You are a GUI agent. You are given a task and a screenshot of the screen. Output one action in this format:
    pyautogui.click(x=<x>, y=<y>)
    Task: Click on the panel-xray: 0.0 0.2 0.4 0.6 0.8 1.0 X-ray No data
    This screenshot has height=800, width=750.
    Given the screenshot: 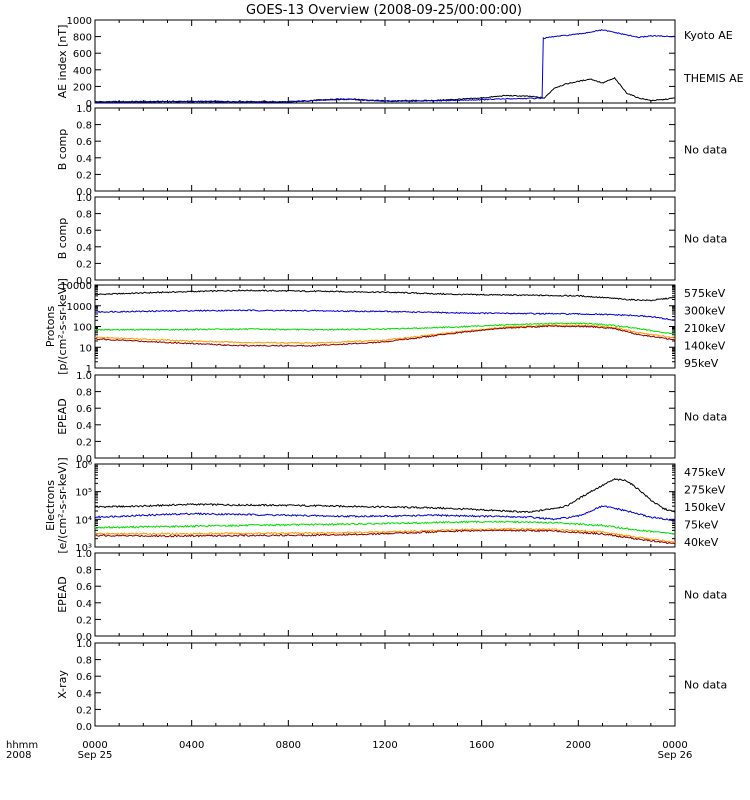 What is the action you would take?
    pyautogui.click(x=391, y=686)
    